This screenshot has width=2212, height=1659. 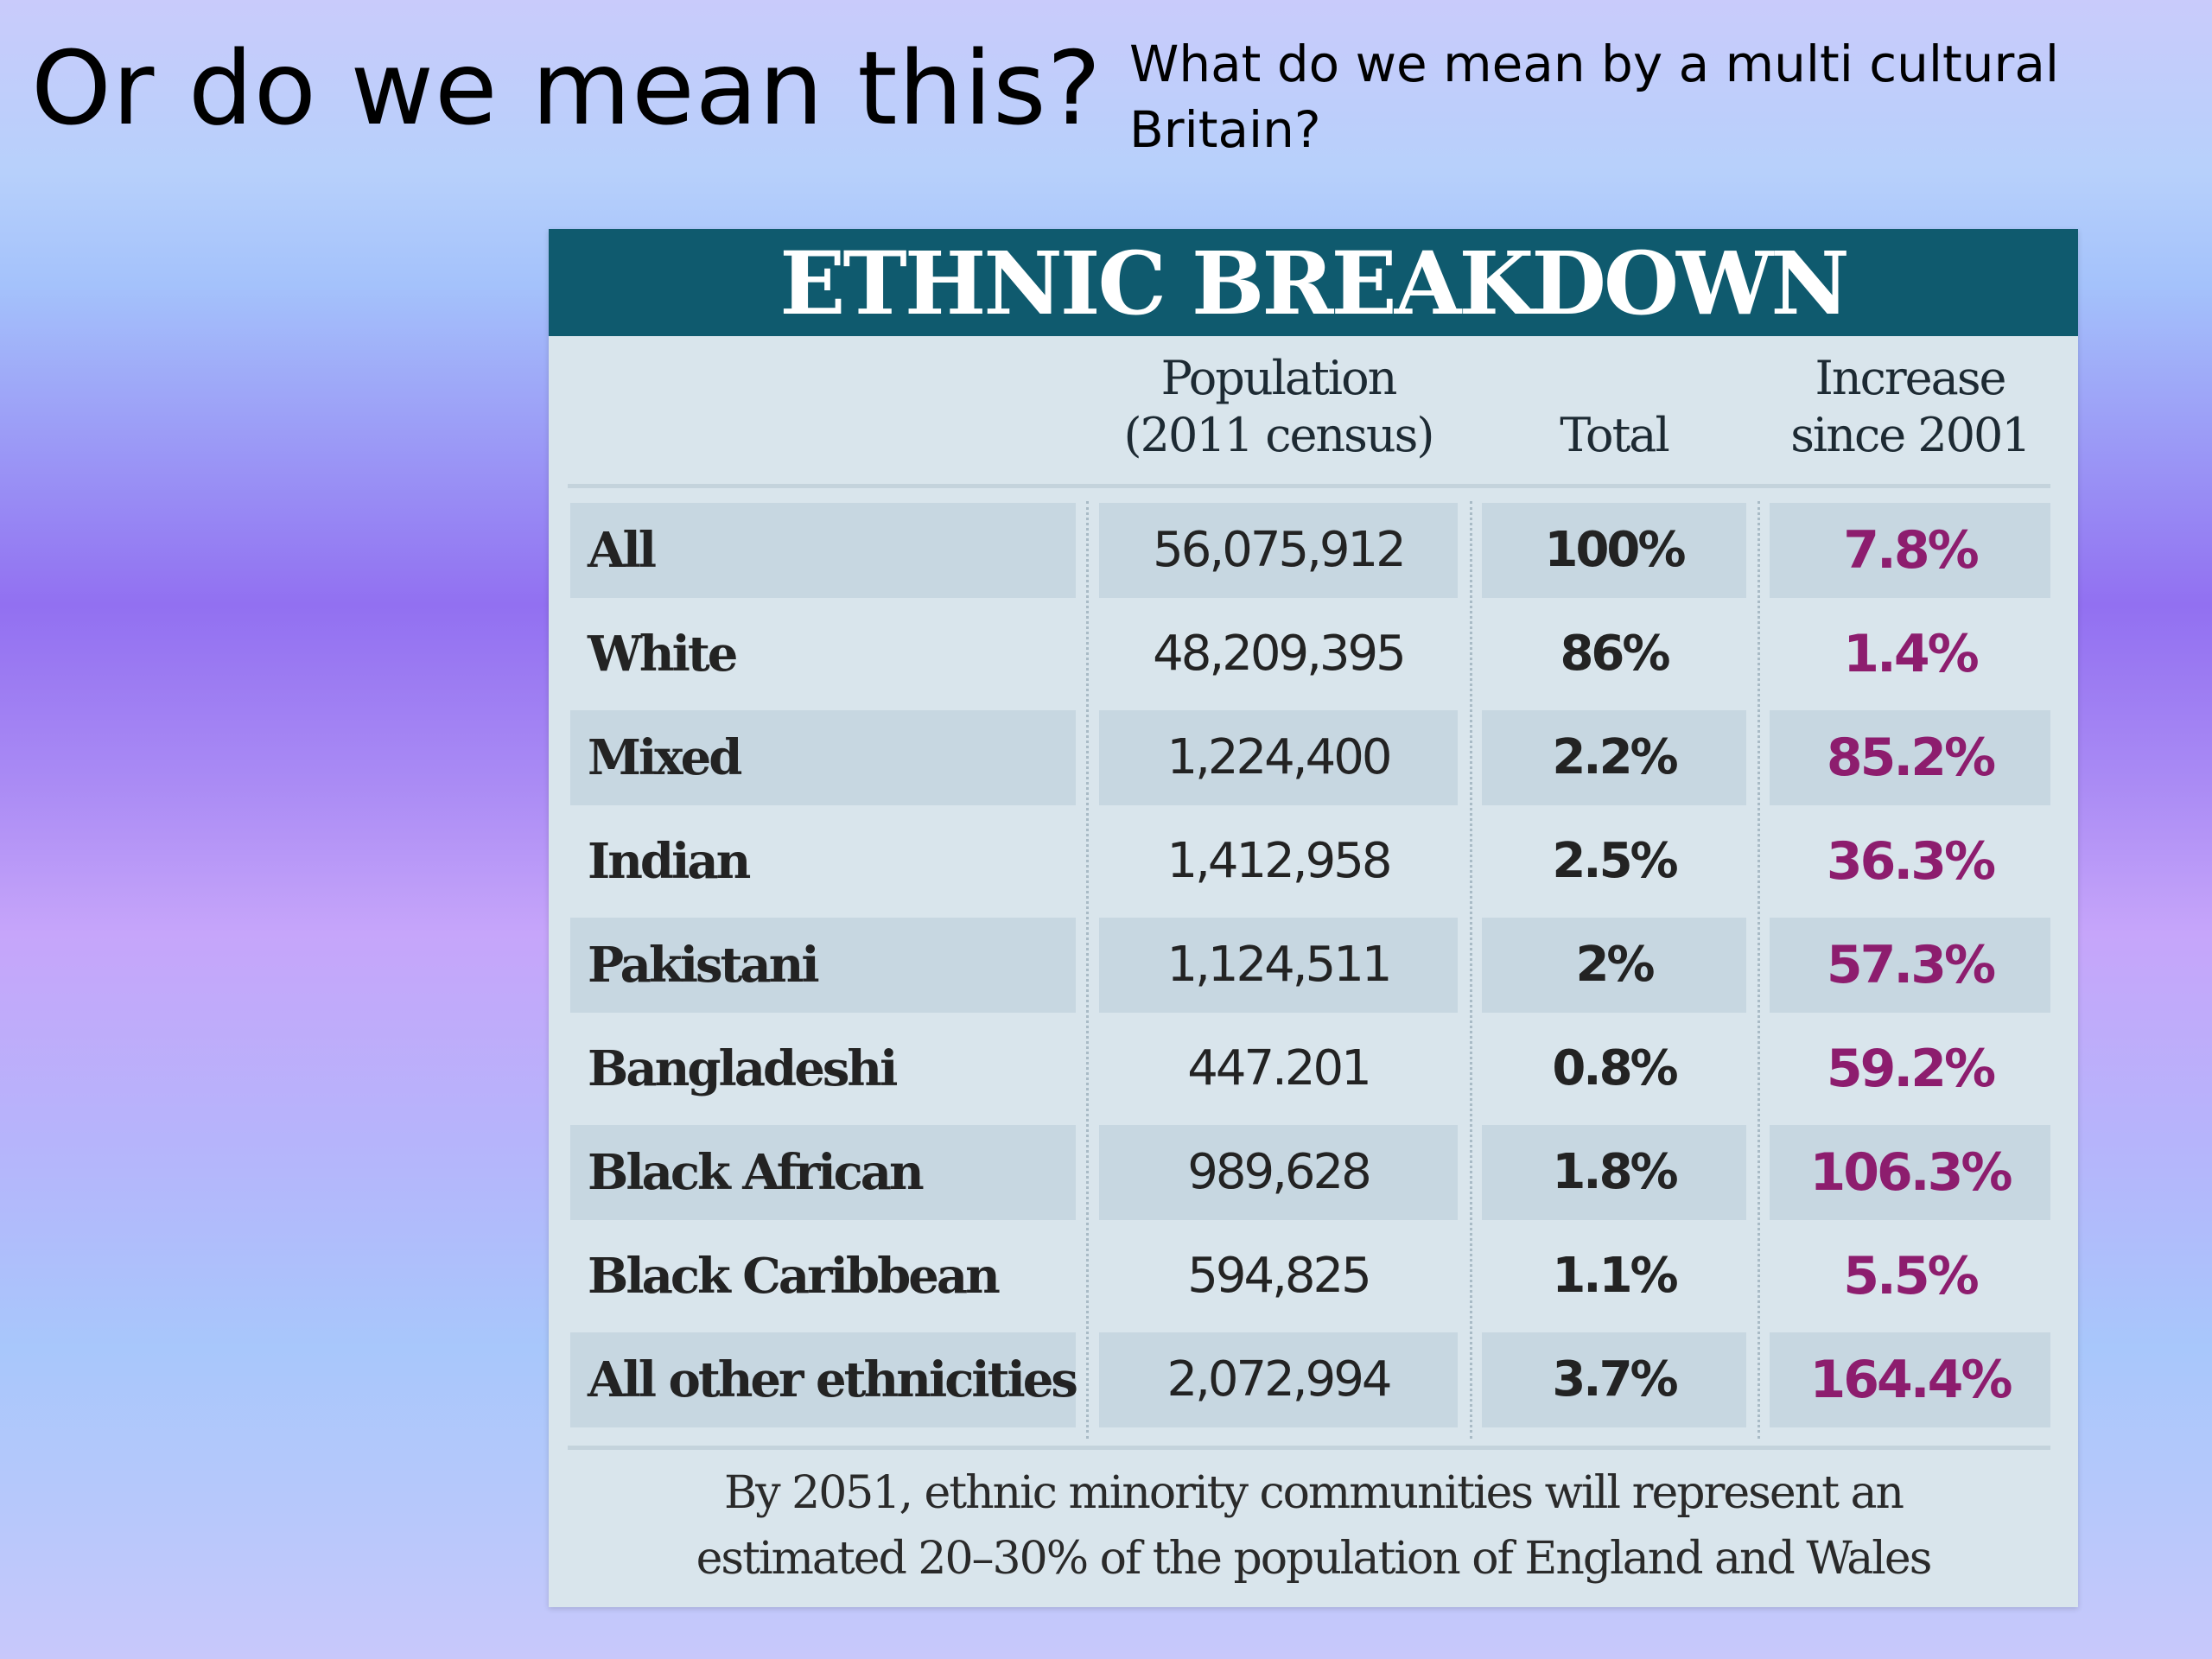 I want to click on table-row: Indian 1,412,958 2.5% 36.3%, so click(x=1313, y=866).